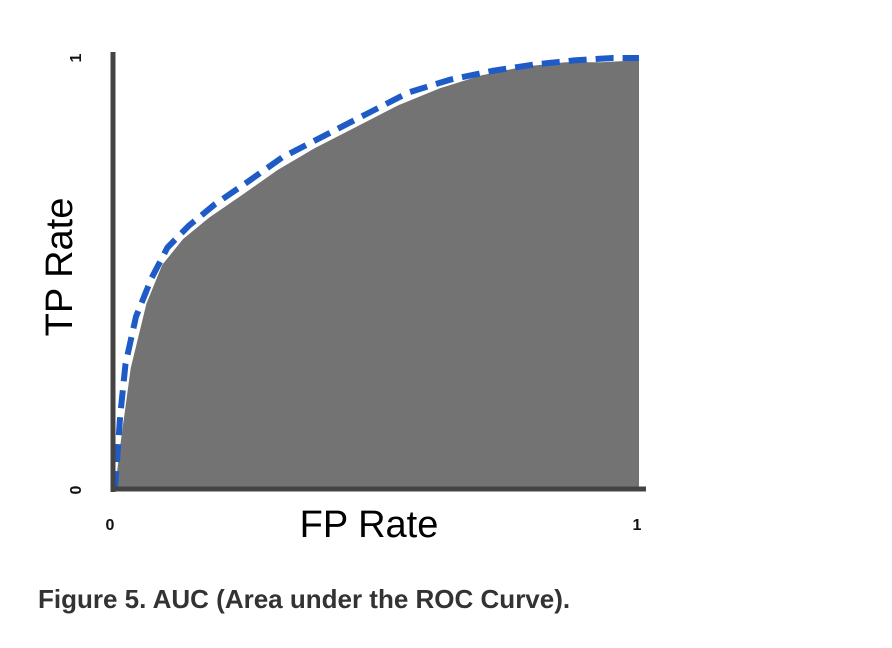 The height and width of the screenshot is (648, 892). What do you see at coordinates (76, 57) in the screenshot?
I see `y-tick-label-1: 1` at bounding box center [76, 57].